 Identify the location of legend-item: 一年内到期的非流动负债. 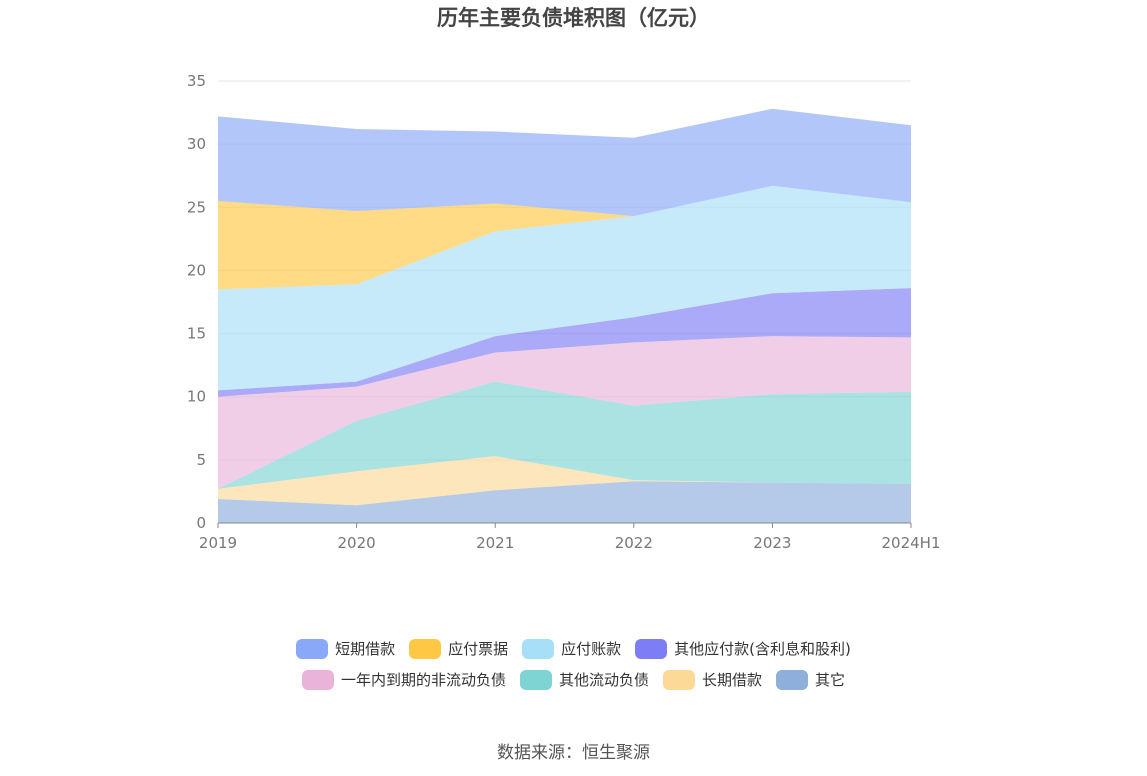
(403, 679).